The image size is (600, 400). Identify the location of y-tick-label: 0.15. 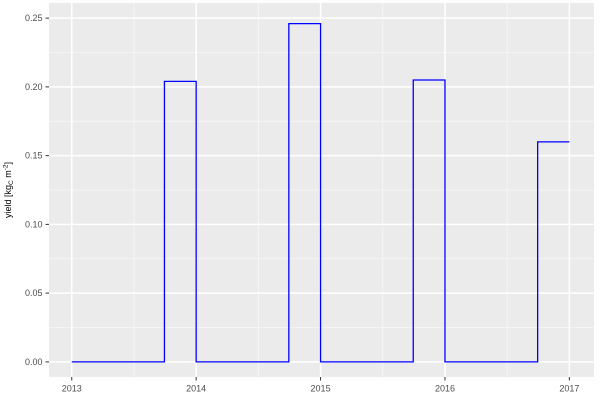
(34, 156).